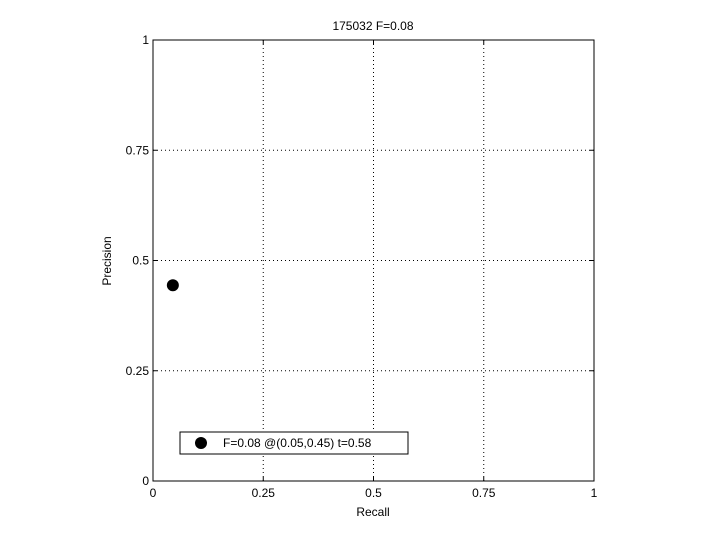  Describe the element at coordinates (372, 512) in the screenshot. I see `x-axis-label: Recall` at that location.